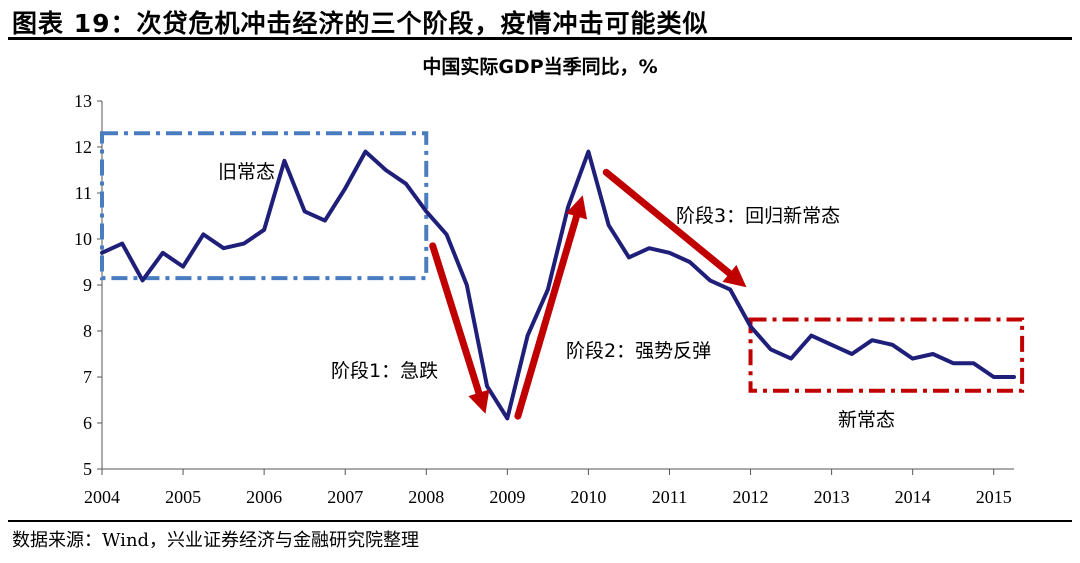  I want to click on footer-rule, so click(540, 521).